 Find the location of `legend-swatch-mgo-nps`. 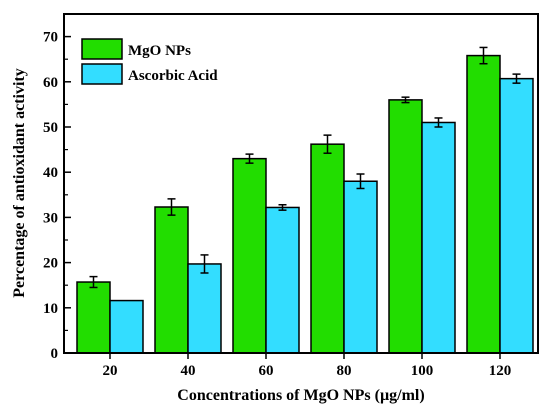

legend-swatch-mgo-nps is located at coordinates (102, 49).